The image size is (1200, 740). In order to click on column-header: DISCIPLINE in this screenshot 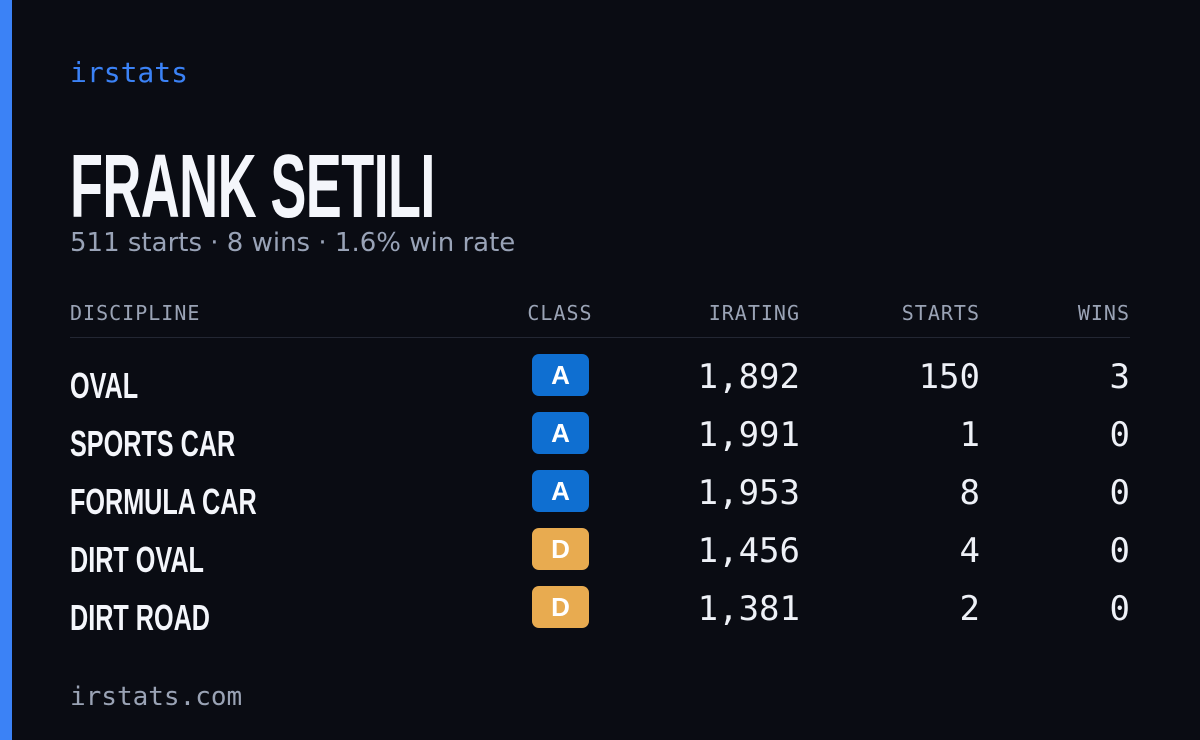, I will do `click(135, 313)`.